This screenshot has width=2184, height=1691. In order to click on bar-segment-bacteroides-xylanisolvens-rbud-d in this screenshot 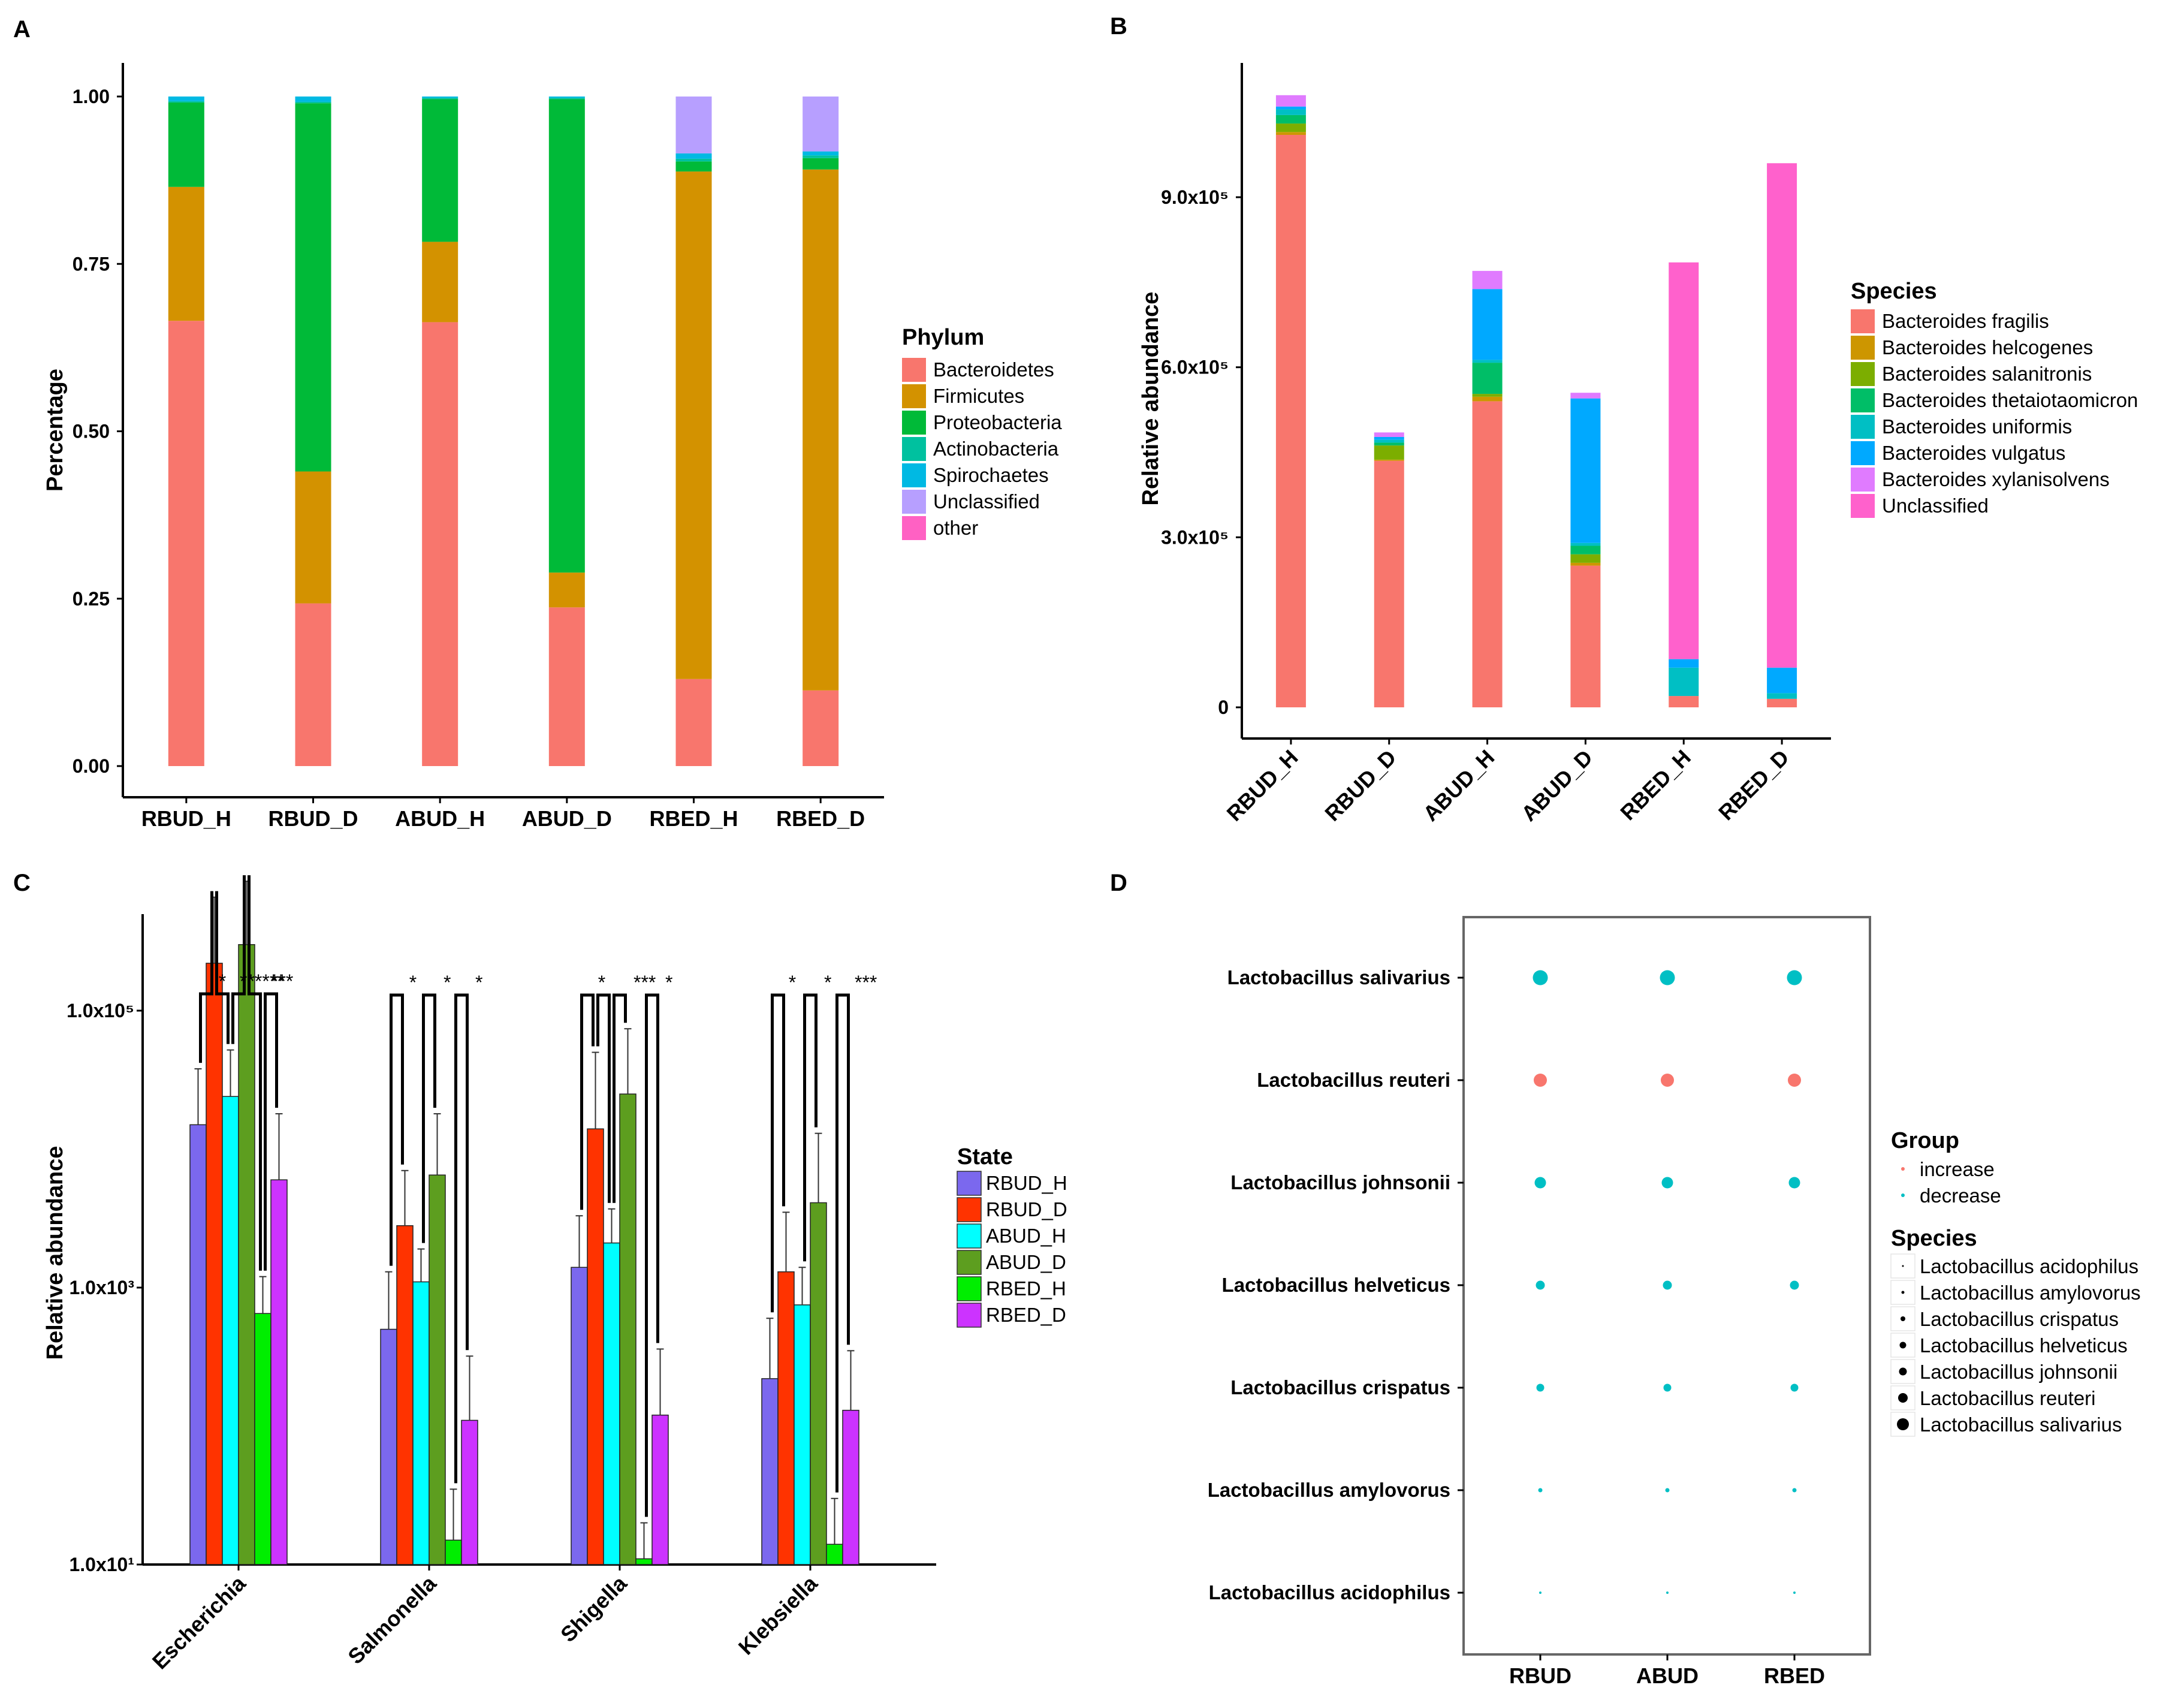, I will do `click(1389, 434)`.